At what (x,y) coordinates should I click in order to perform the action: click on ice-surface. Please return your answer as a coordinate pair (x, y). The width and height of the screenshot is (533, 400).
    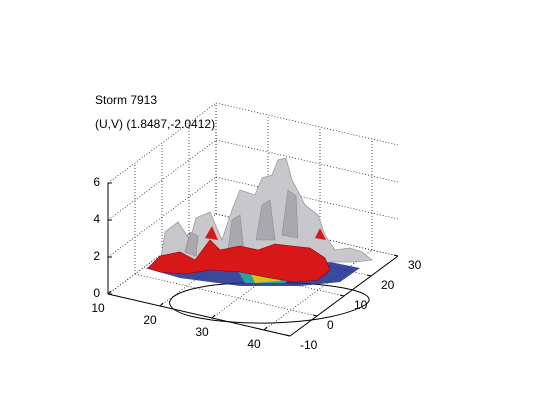
    Looking at the image, I should click on (241, 223).